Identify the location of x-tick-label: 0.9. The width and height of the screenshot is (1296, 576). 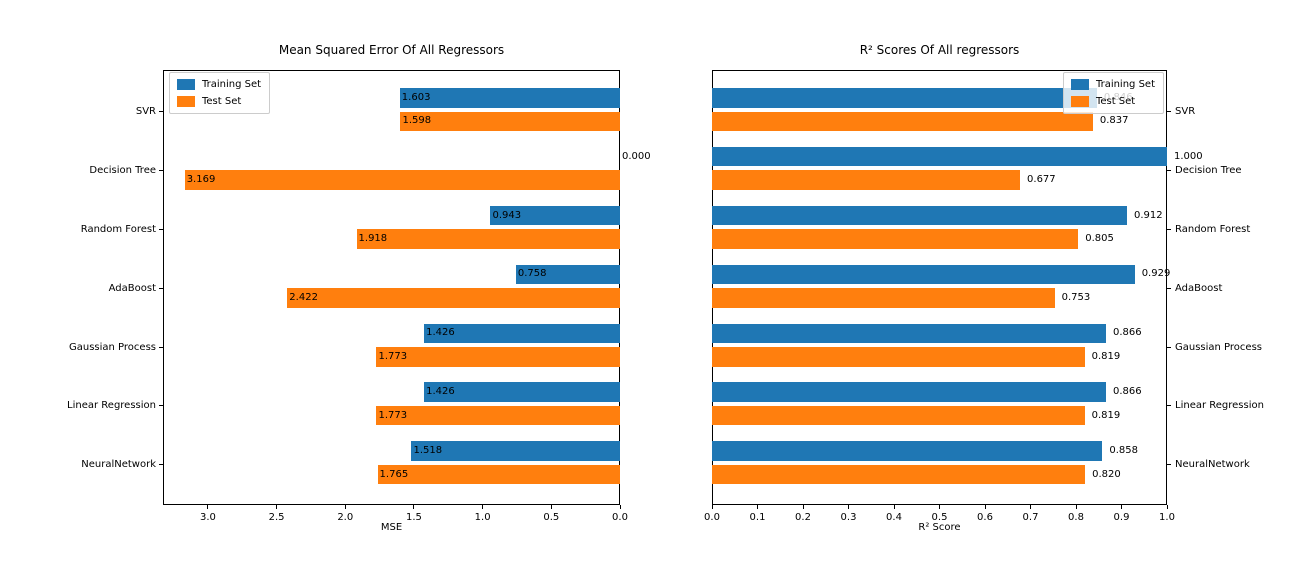
(1121, 517).